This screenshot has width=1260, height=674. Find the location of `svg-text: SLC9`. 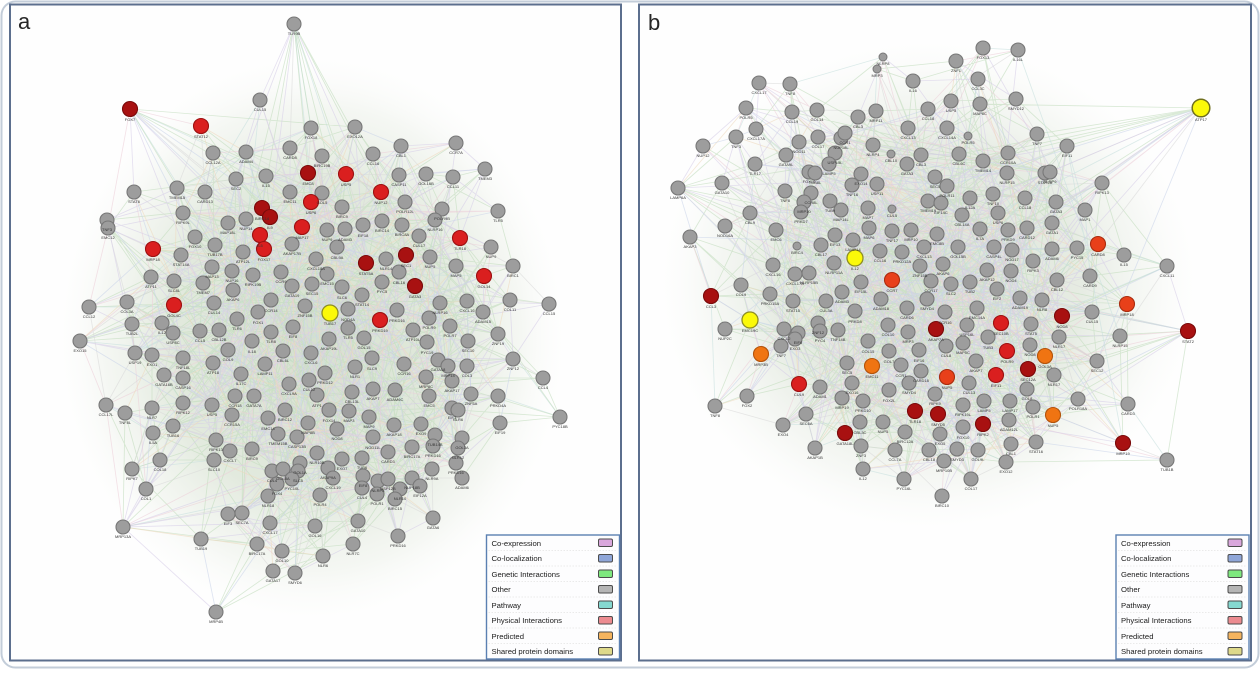

svg-text: SLC9 is located at coordinates (372, 368).